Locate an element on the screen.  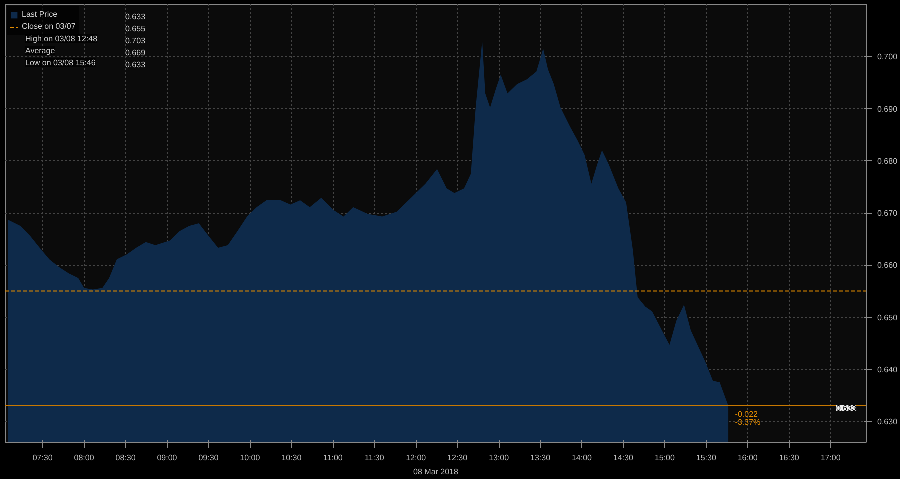
y-tick-label: 0.640 is located at coordinates (888, 370).